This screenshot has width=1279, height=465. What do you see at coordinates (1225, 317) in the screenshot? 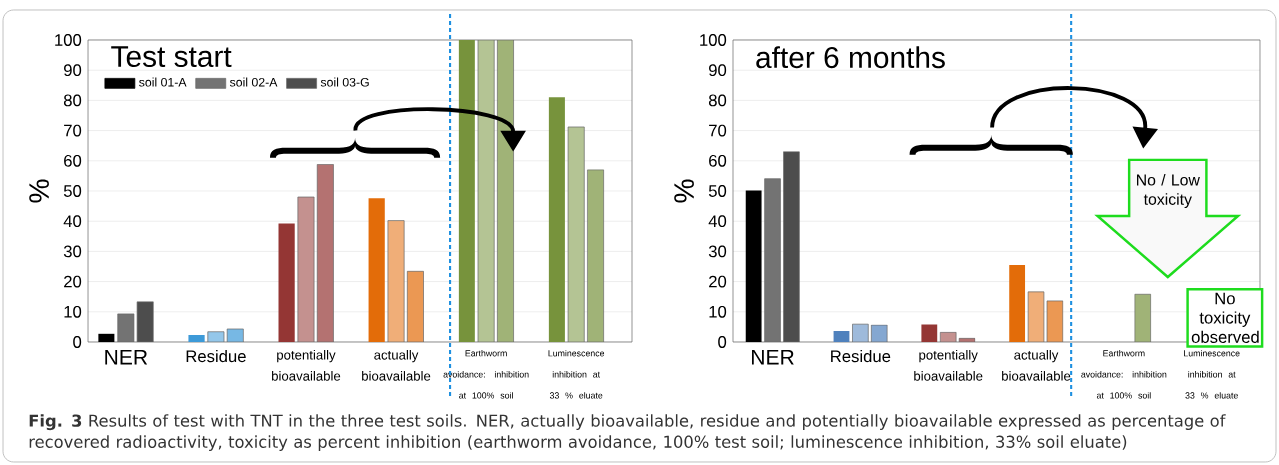
I see `annotation: No toxicity observed` at bounding box center [1225, 317].